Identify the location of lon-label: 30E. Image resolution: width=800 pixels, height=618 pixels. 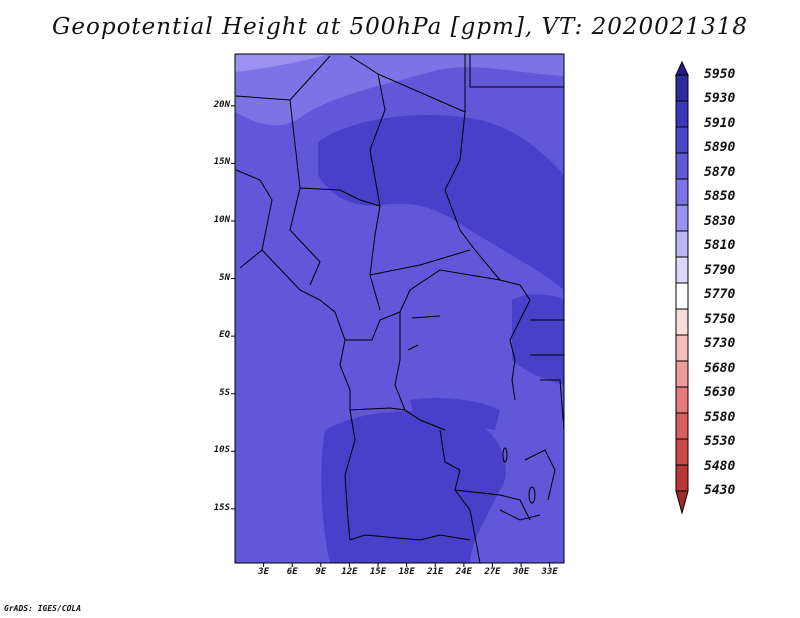
(521, 572).